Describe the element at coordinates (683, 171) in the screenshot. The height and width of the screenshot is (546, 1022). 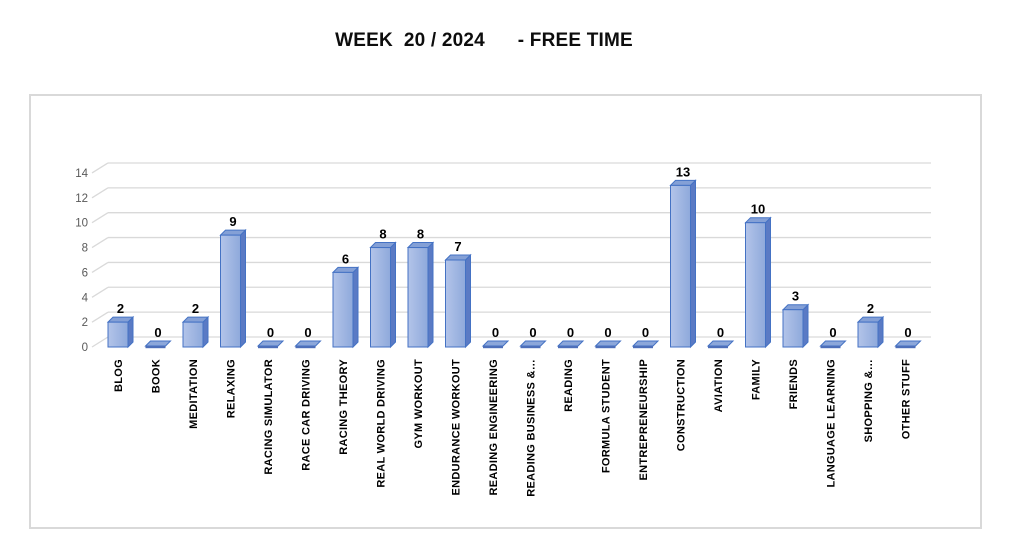
I see `bar-value-label: 13` at that location.